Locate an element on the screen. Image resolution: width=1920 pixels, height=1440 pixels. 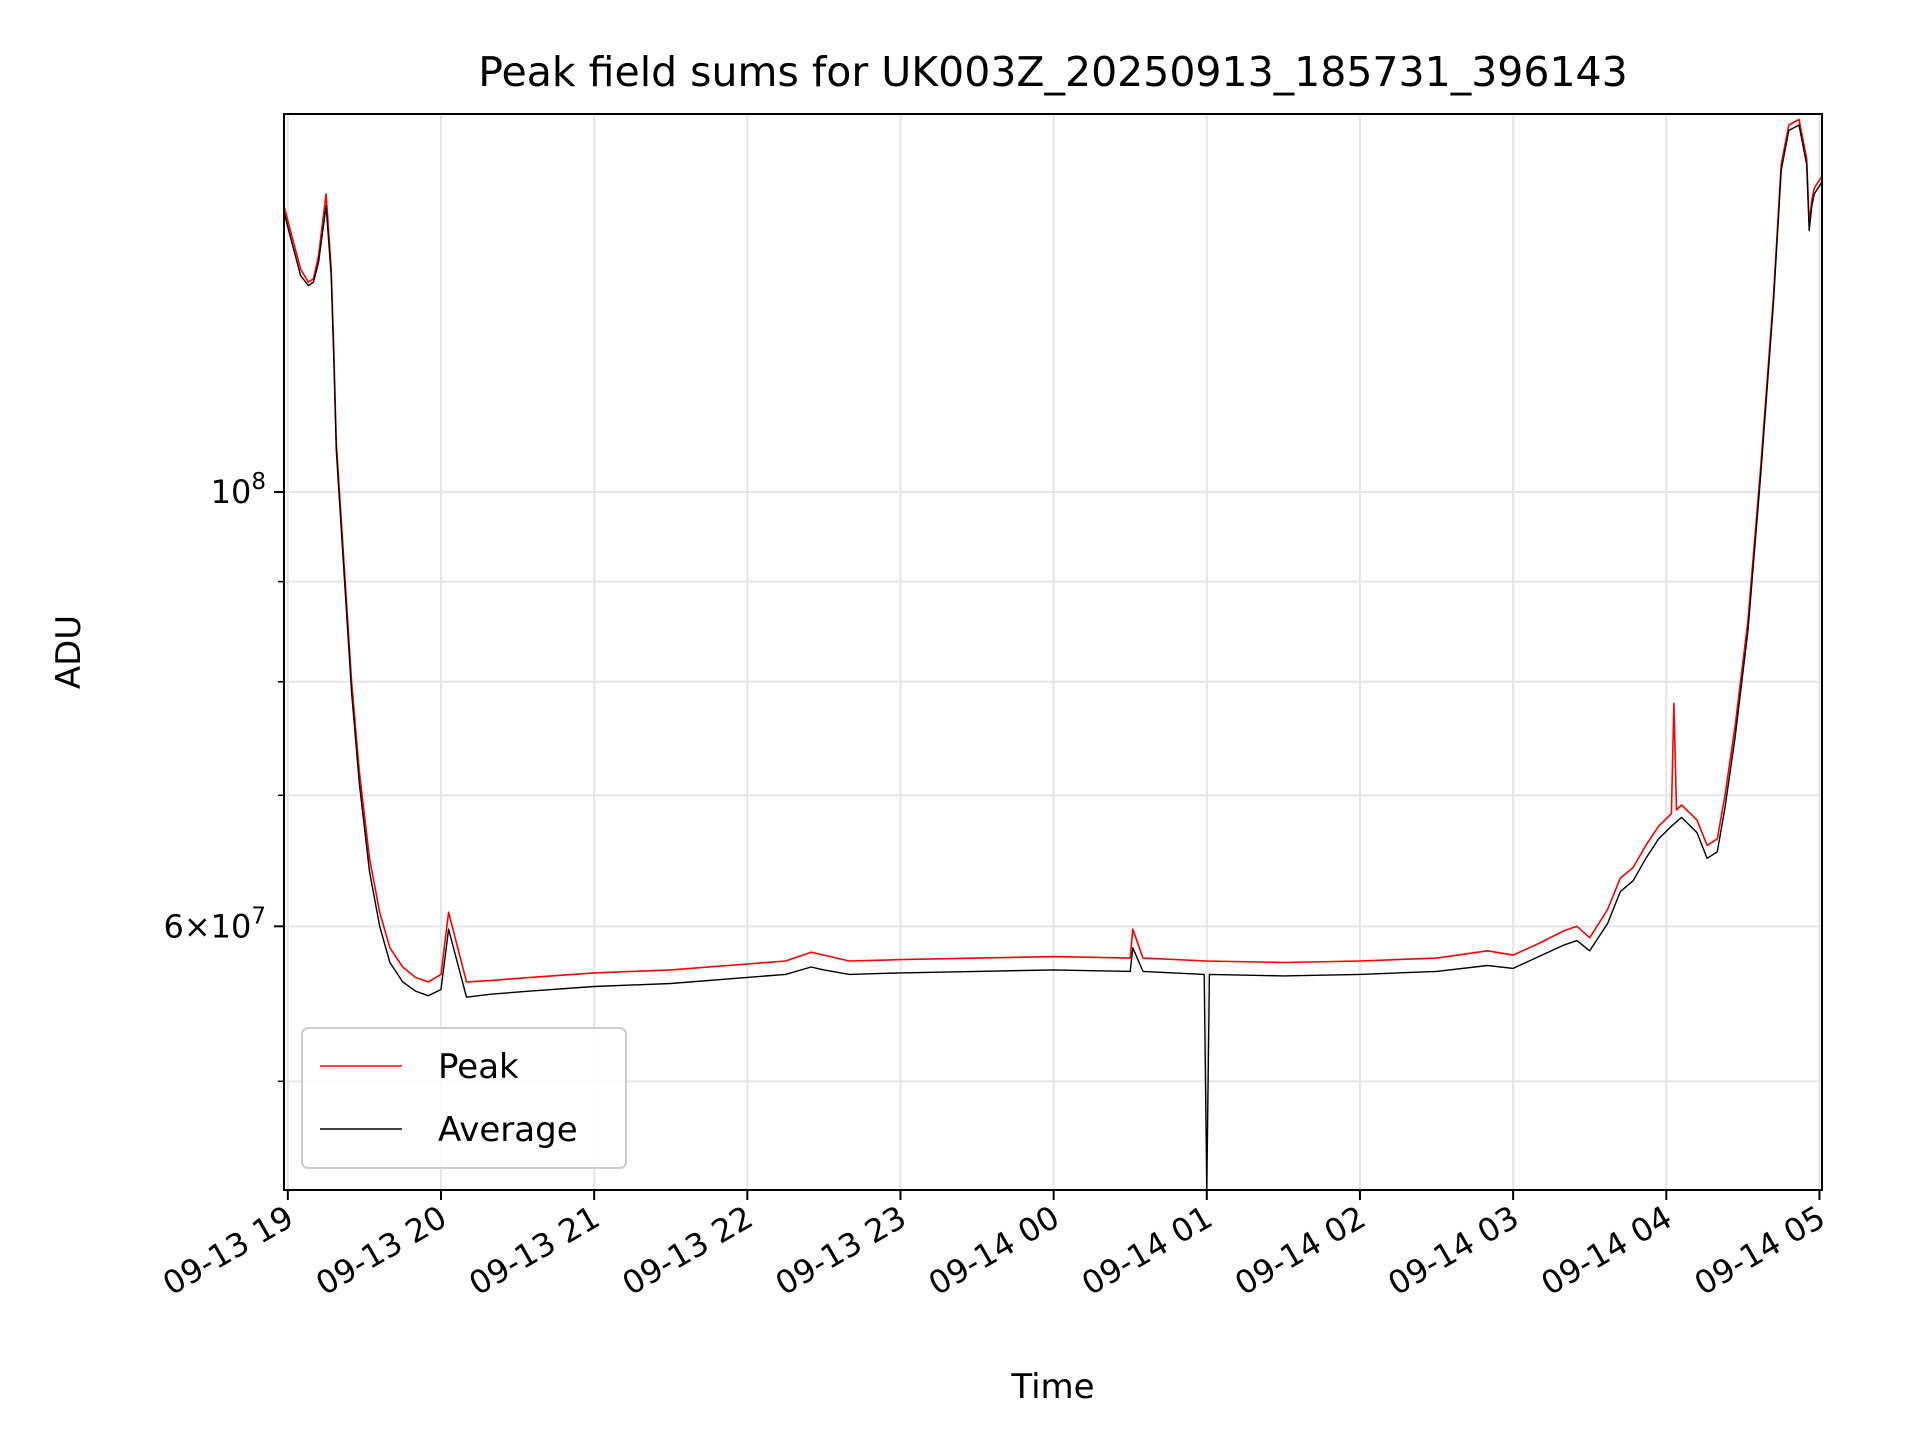
y-axis-title: ADU is located at coordinates (69, 652).